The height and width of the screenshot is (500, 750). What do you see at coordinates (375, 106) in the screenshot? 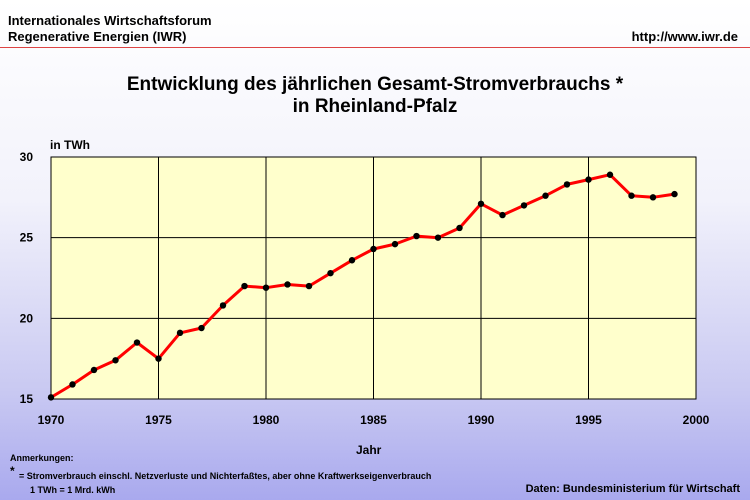
I see `chart-title-line2: in Rheinland-Pfalz` at bounding box center [375, 106].